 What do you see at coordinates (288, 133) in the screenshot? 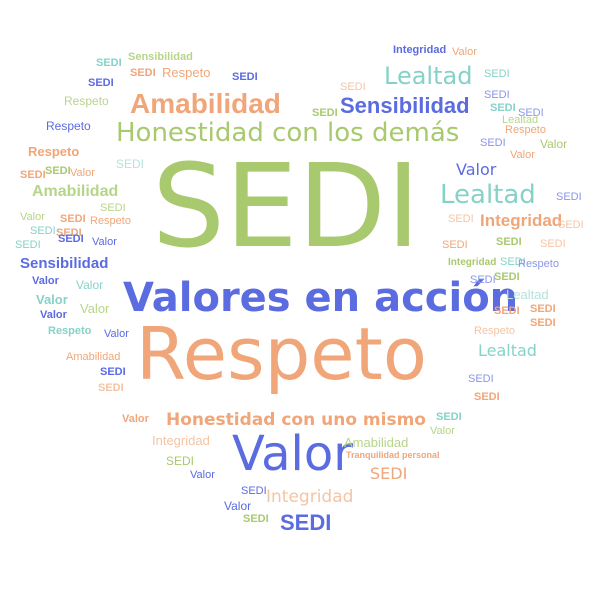
I see `word-honestidad-con-los-demas: Honestidad con los demás` at bounding box center [288, 133].